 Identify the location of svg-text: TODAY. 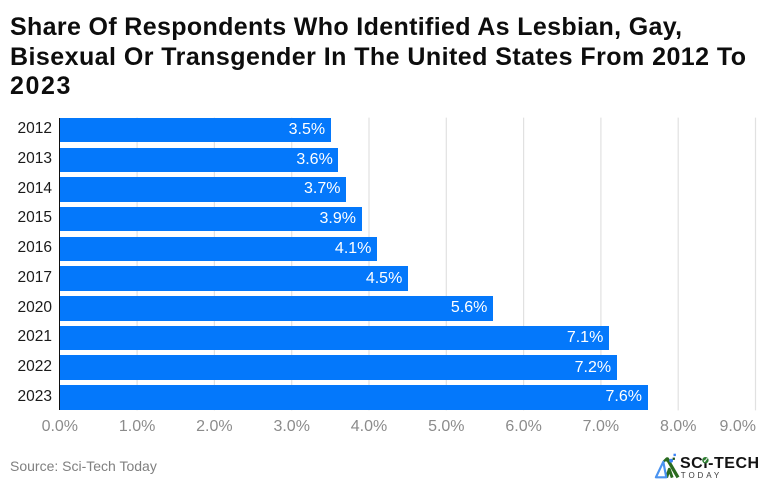
(701, 475).